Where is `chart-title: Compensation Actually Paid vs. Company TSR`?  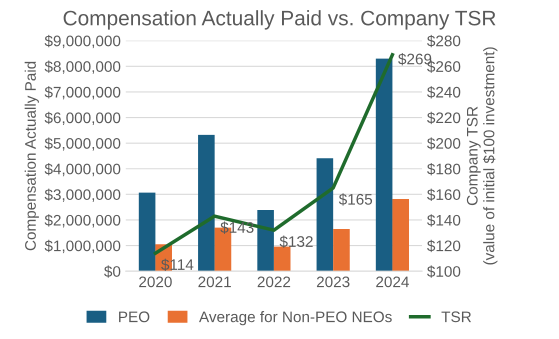 chart-title: Compensation Actually Paid vs. Company TSR is located at coordinates (280, 20).